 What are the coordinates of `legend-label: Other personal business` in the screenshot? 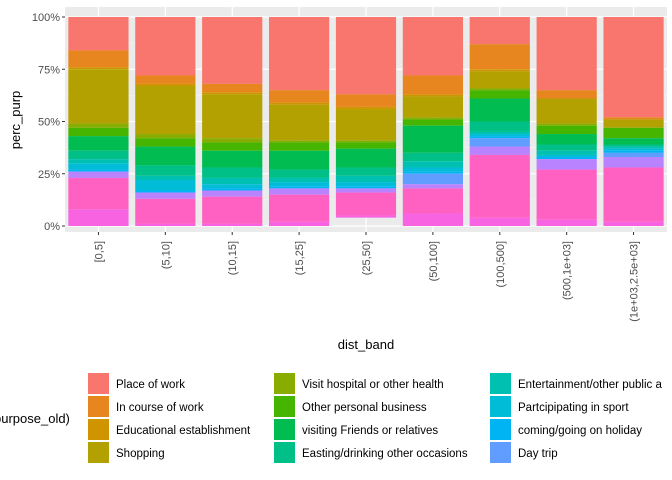 It's located at (364, 408).